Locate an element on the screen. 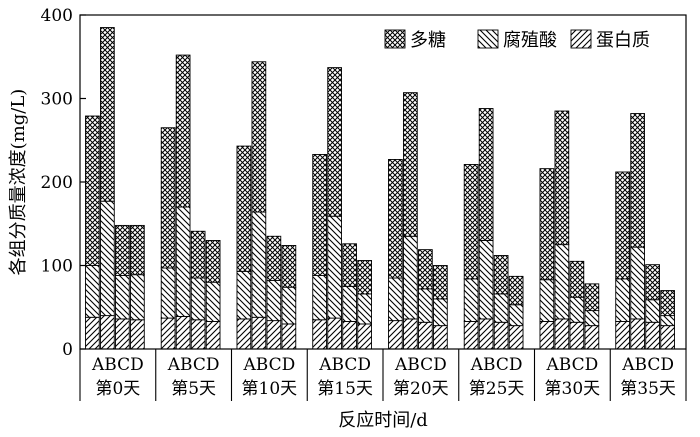 This screenshot has width=700, height=437. legend: 多糖 腐殖酸 蛋白质 is located at coordinates (517, 40).